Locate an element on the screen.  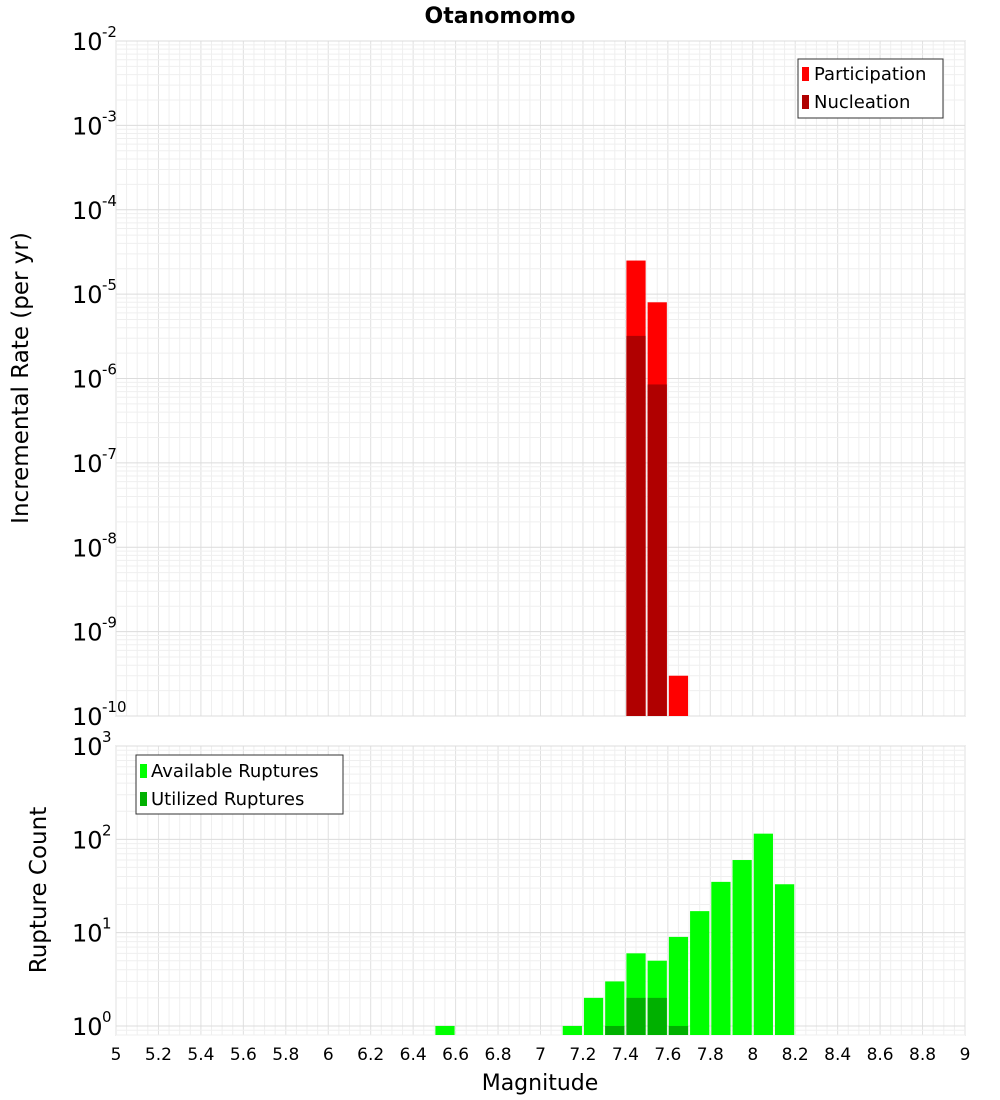
legend-label-utilized: Utilized Ruptures is located at coordinates (227, 799).